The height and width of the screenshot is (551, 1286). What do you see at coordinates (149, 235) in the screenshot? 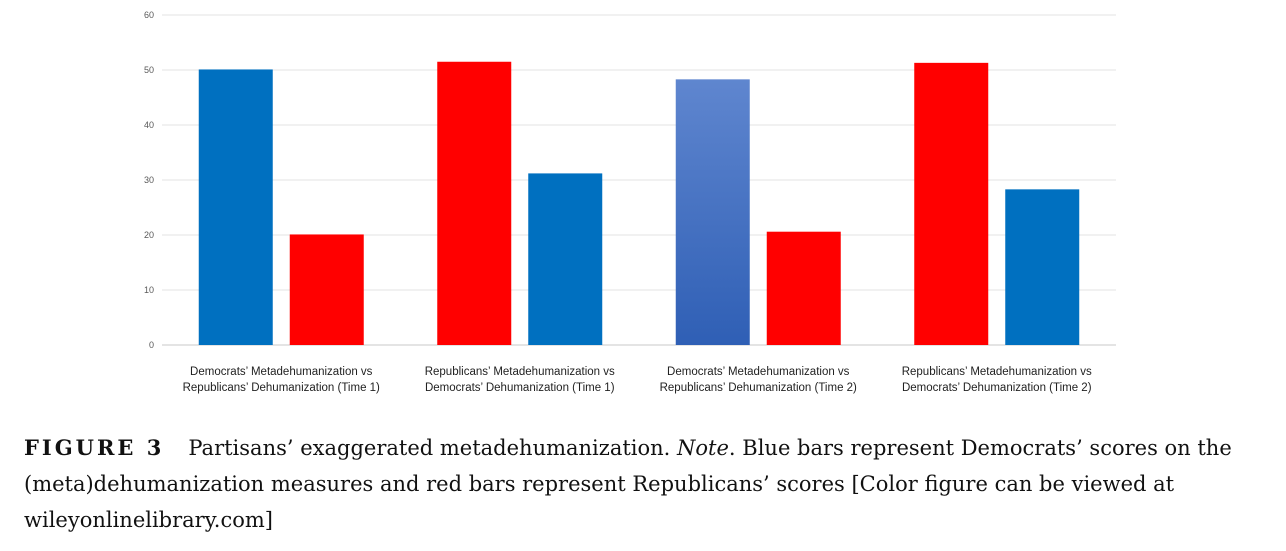
I see `y-tick-label: 20` at bounding box center [149, 235].